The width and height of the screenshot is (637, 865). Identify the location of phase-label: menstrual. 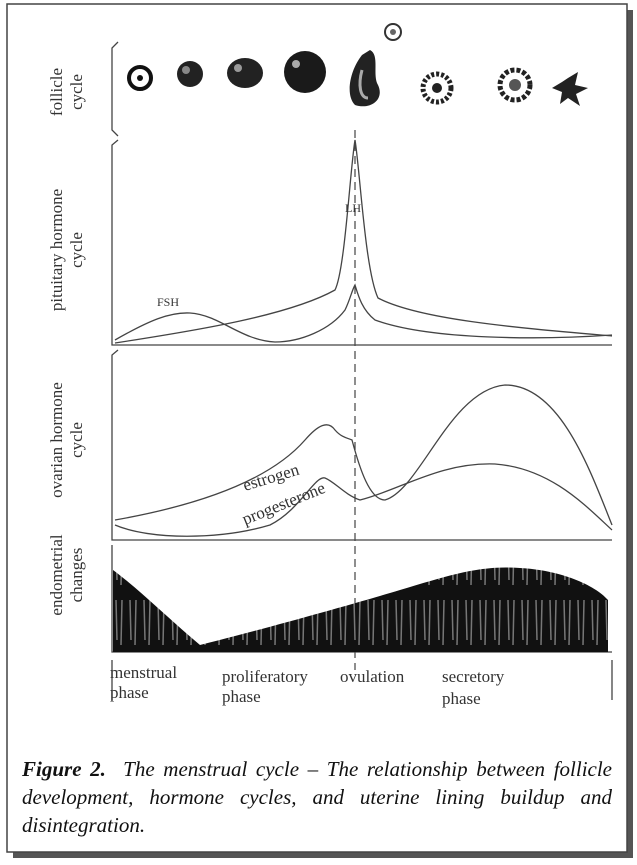
(143, 672).